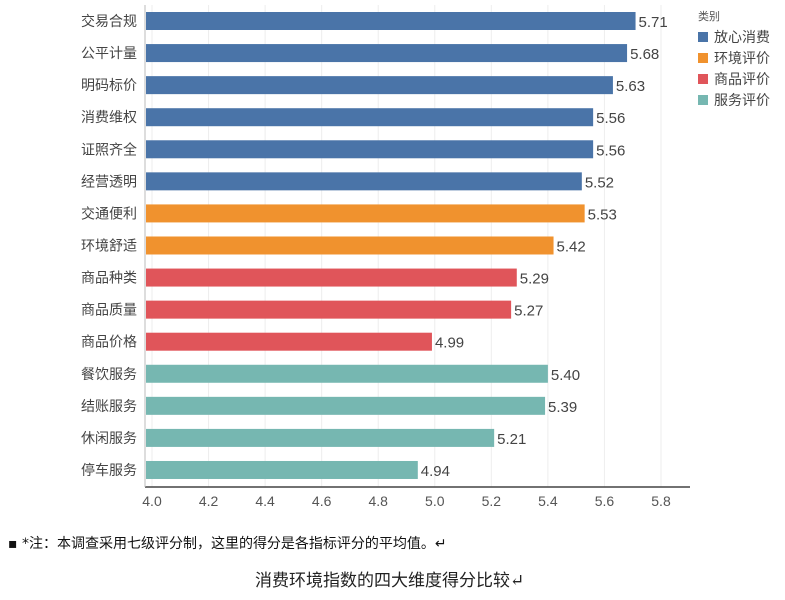 The image size is (785, 600). Describe the element at coordinates (534, 279) in the screenshot. I see `data-label: 5.29` at that location.